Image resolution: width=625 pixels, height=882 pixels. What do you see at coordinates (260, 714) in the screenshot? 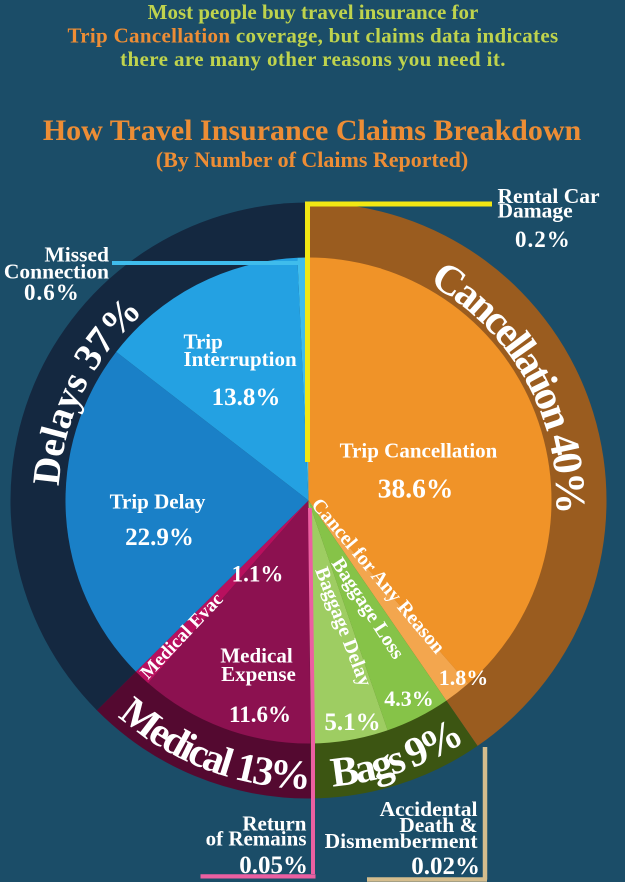
I see `svg-text: 11.6%` at bounding box center [260, 714].